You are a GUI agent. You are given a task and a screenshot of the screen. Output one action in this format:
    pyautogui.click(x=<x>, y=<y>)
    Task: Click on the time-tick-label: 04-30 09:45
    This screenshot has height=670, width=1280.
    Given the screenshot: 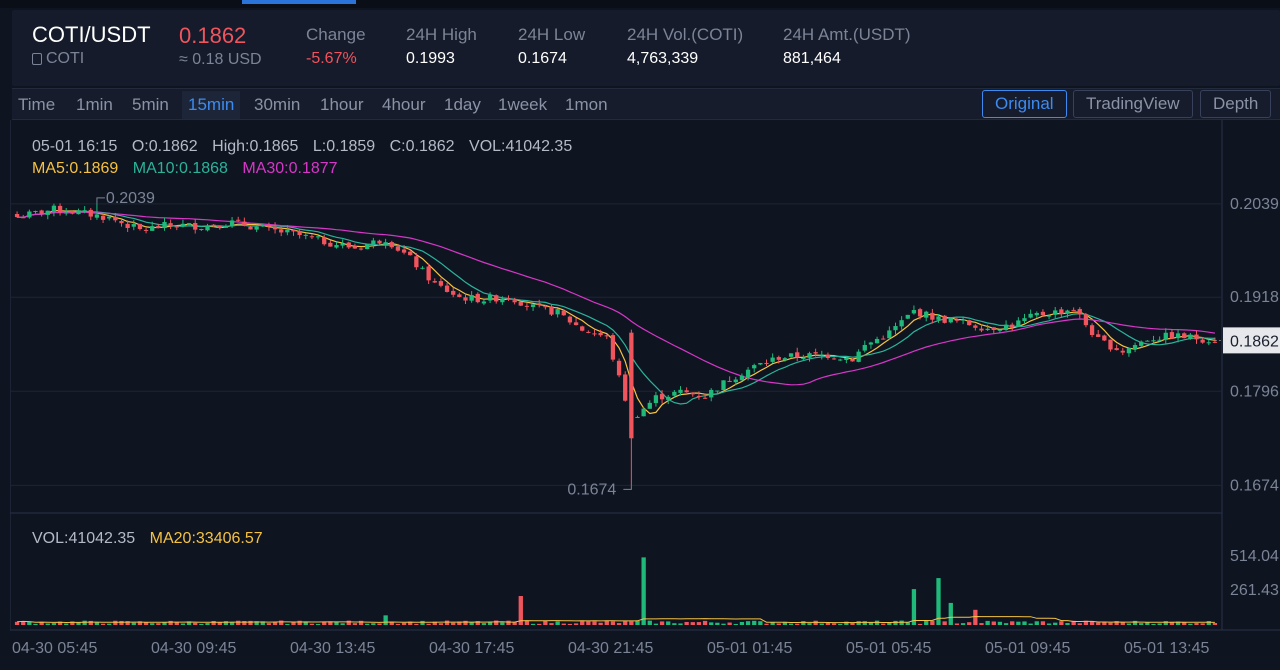 What is the action you would take?
    pyautogui.click(x=194, y=648)
    